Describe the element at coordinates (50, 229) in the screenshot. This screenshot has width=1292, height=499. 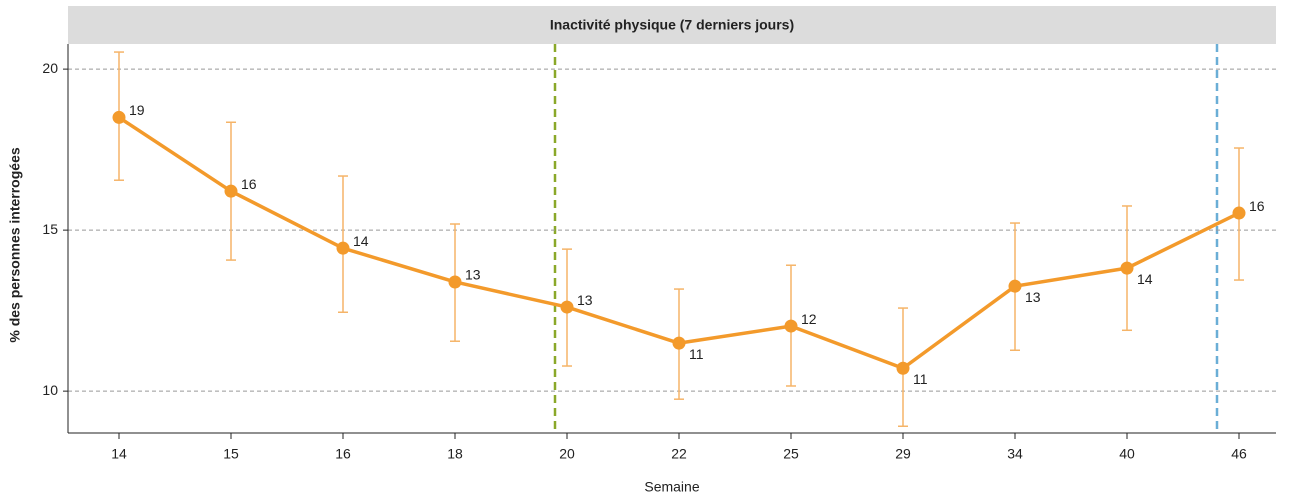
I see `y-tick-label: 15` at that location.